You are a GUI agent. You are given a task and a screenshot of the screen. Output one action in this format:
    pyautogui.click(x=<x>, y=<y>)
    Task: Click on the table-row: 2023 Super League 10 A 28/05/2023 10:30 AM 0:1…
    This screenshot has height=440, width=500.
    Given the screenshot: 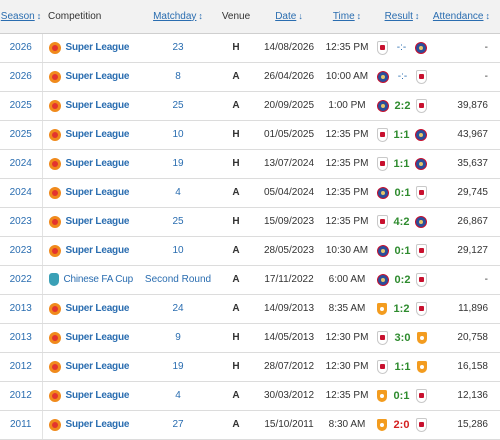 What is the action you would take?
    pyautogui.click(x=250, y=251)
    